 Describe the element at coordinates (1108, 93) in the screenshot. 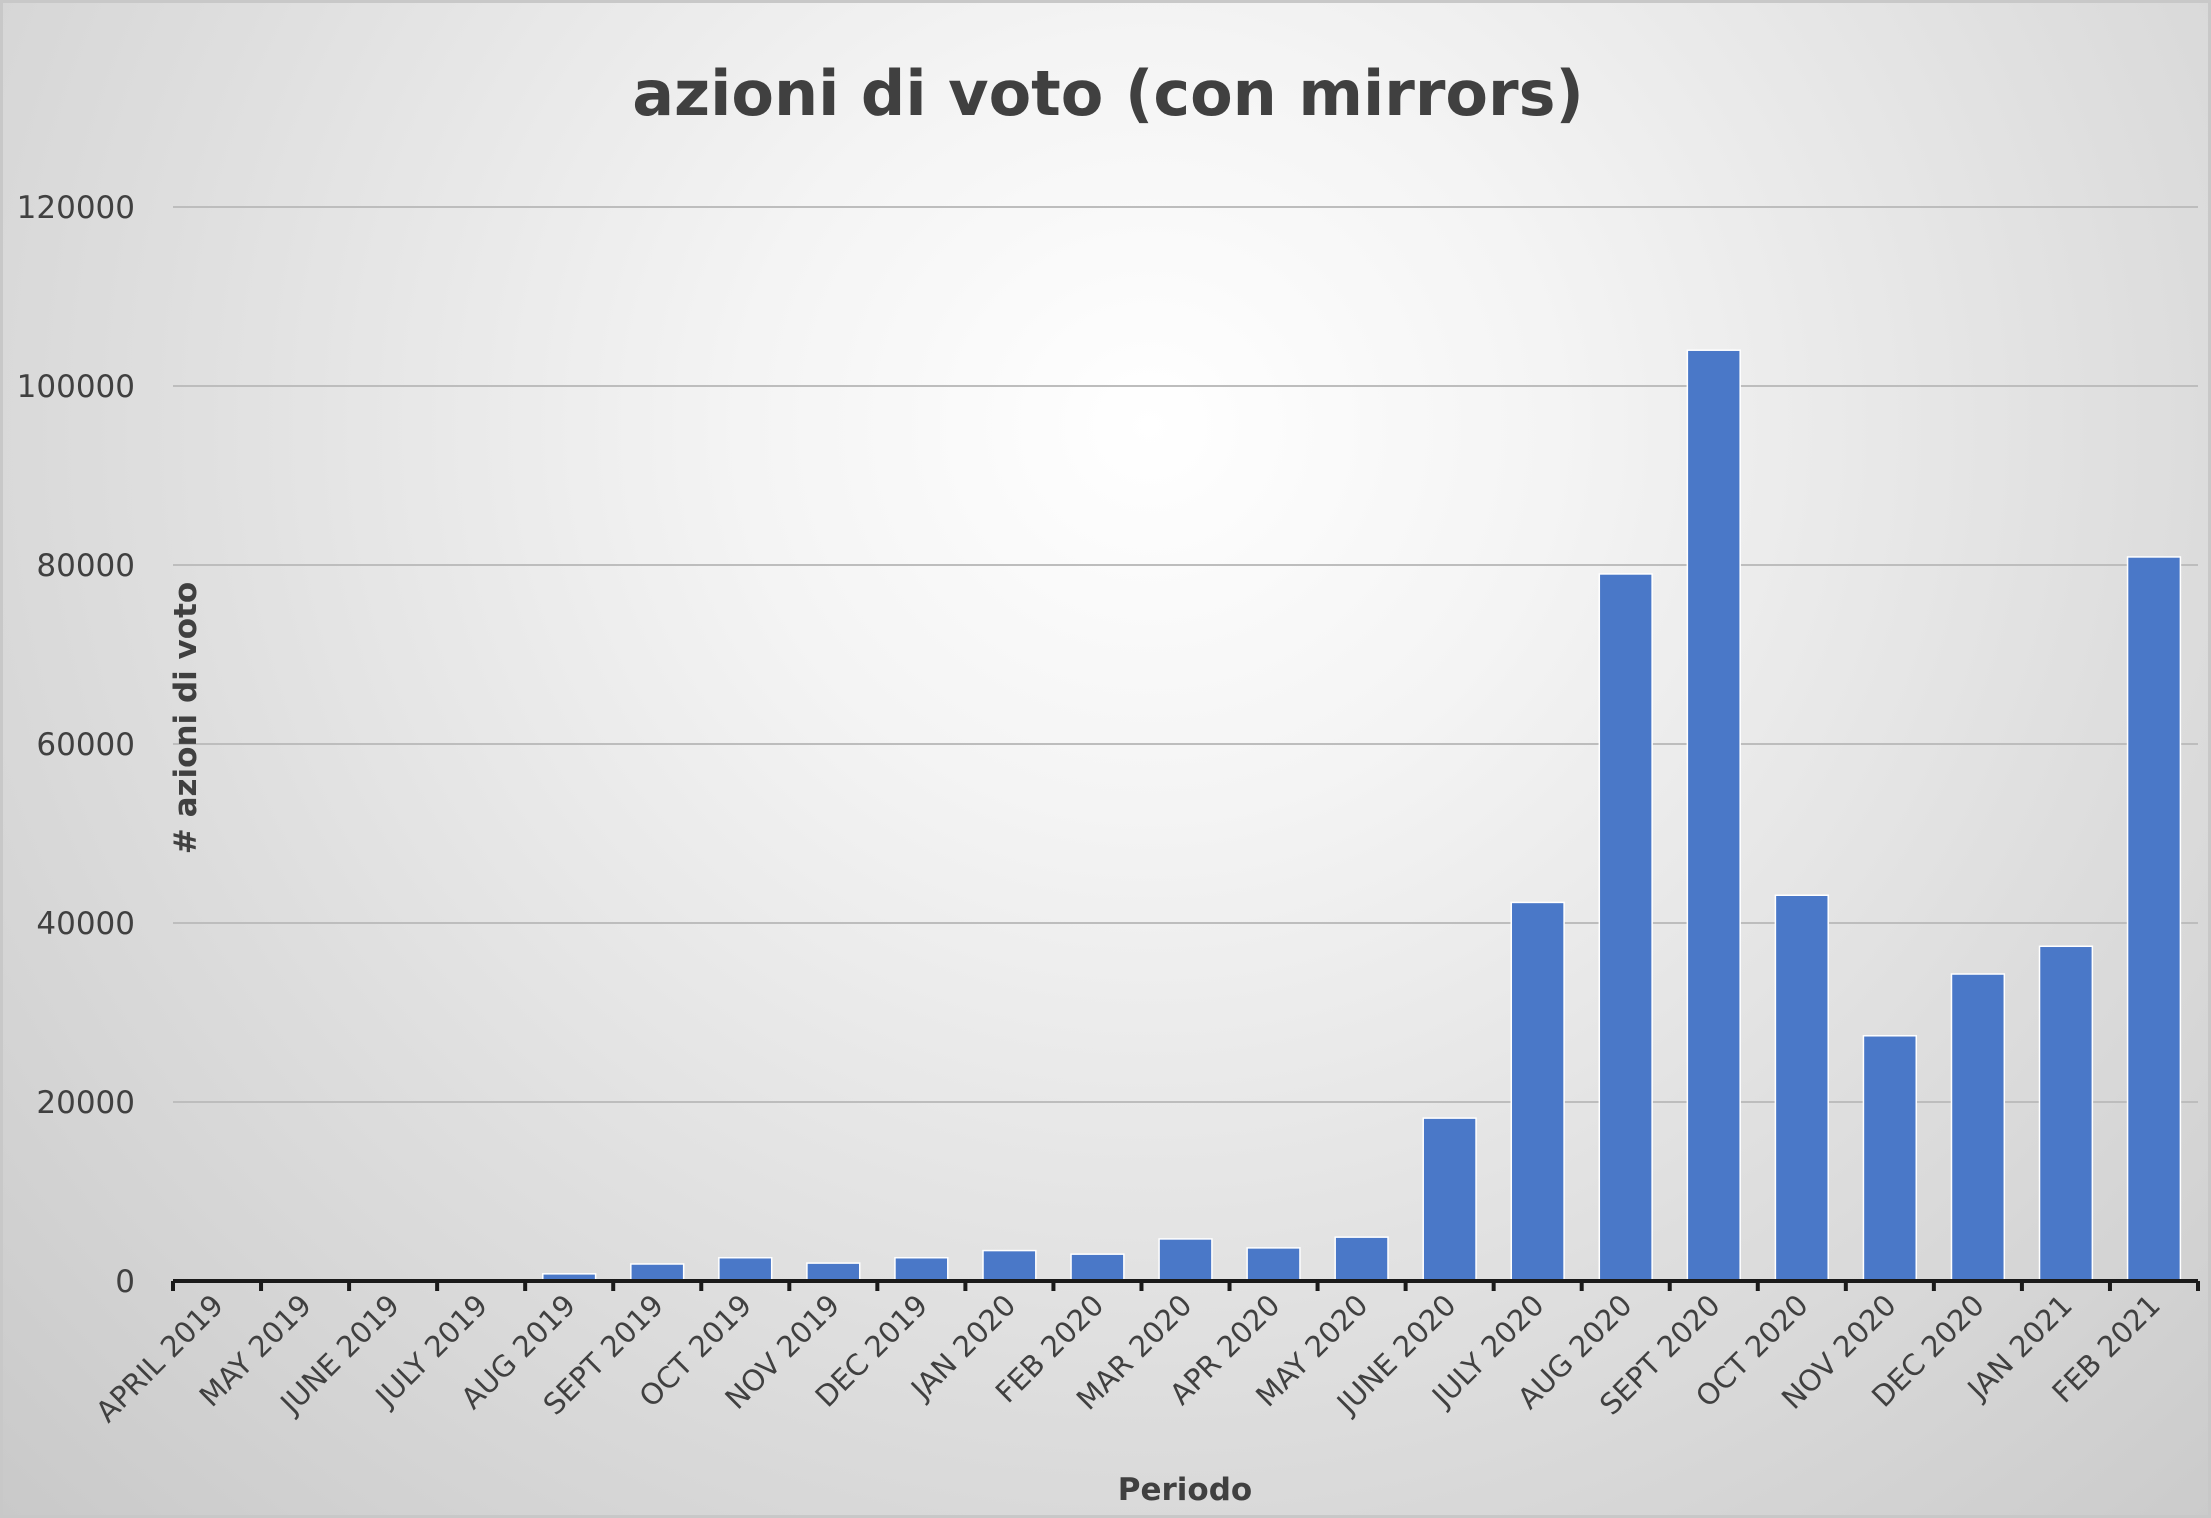

I see `chart-title: azioni di voto (con mirrors)` at that location.